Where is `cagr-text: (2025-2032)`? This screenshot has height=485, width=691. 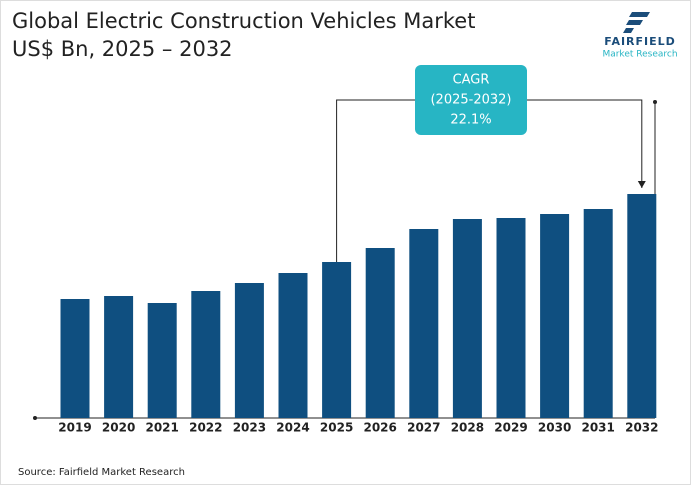
cagr-text: (2025-2032) is located at coordinates (470, 100).